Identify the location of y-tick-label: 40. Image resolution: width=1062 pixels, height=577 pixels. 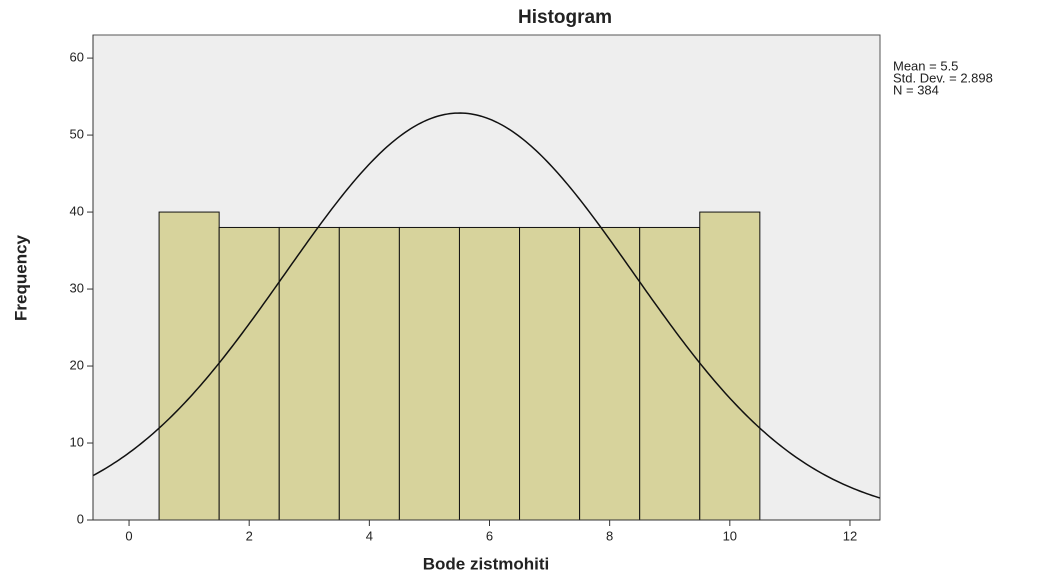
(77, 211).